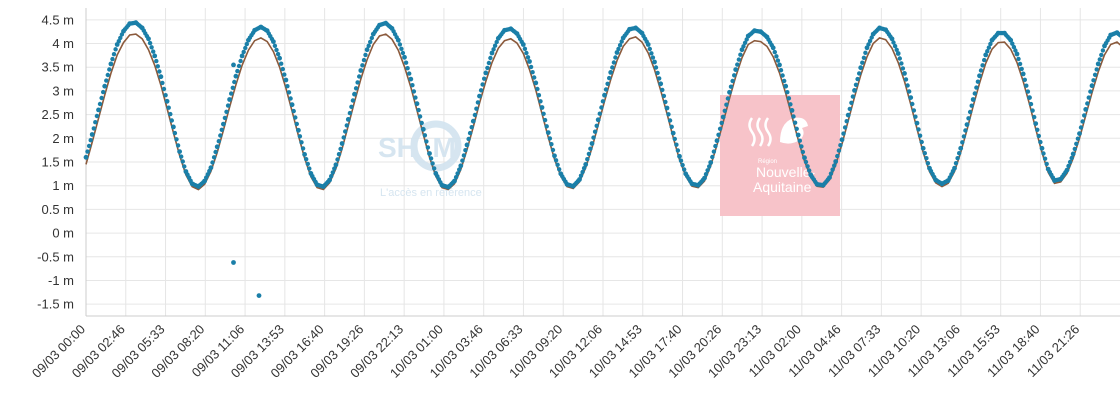 The height and width of the screenshot is (398, 1120). Describe the element at coordinates (57, 19) in the screenshot. I see `y-tick-label: 4.5 m` at that location.